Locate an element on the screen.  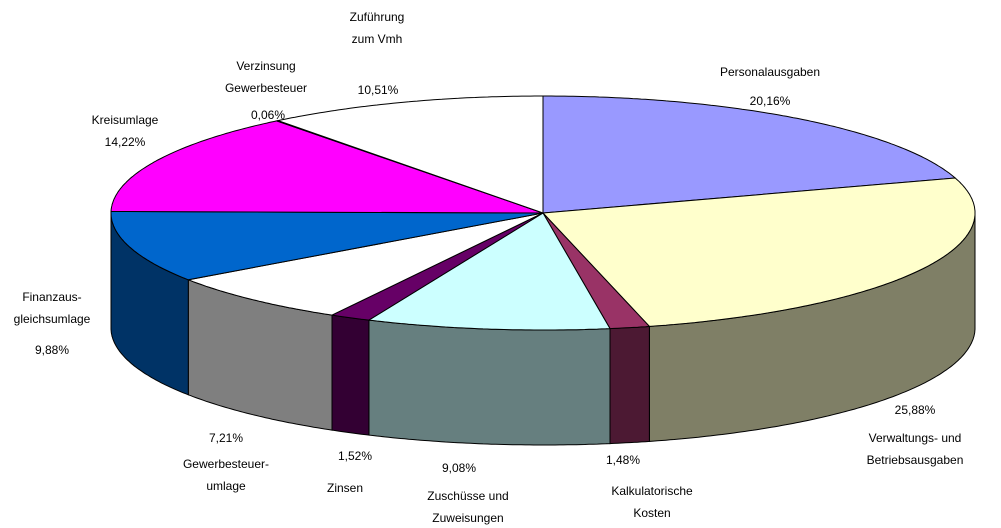
value-label: 9,88% is located at coordinates (52, 350).